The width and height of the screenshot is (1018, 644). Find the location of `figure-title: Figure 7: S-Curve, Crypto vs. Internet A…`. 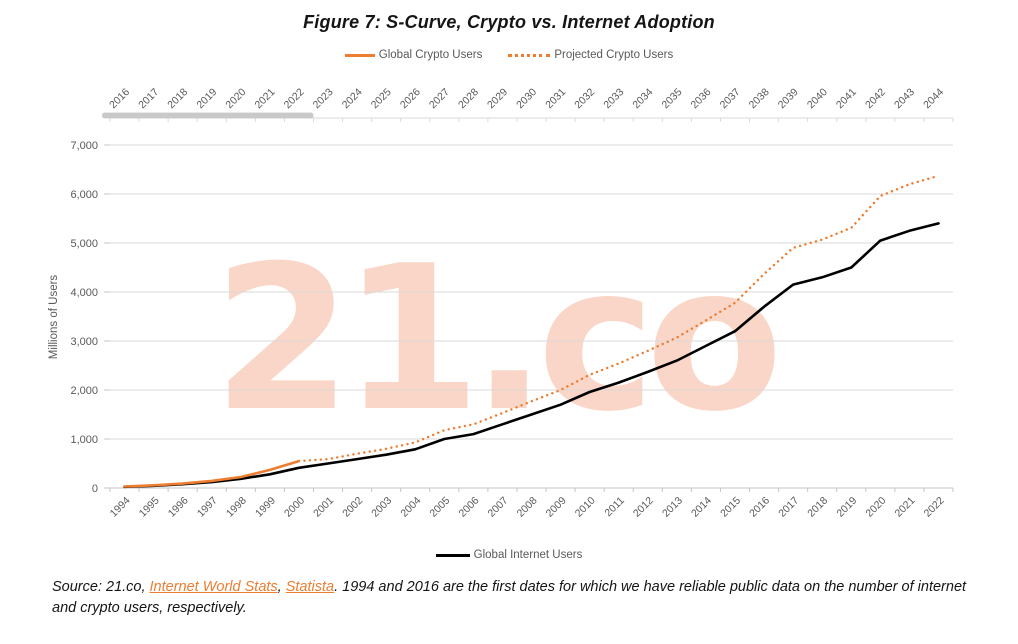

figure-title: Figure 7: S-Curve, Crypto vs. Internet A… is located at coordinates (509, 22).